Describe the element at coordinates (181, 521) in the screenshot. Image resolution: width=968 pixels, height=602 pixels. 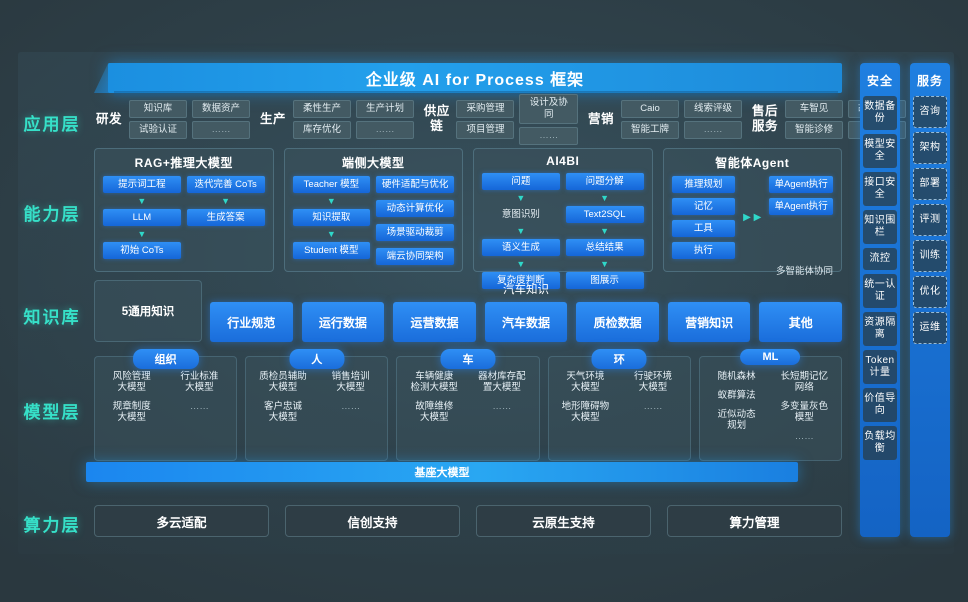
I see `compute-chip: 多云适配` at that location.